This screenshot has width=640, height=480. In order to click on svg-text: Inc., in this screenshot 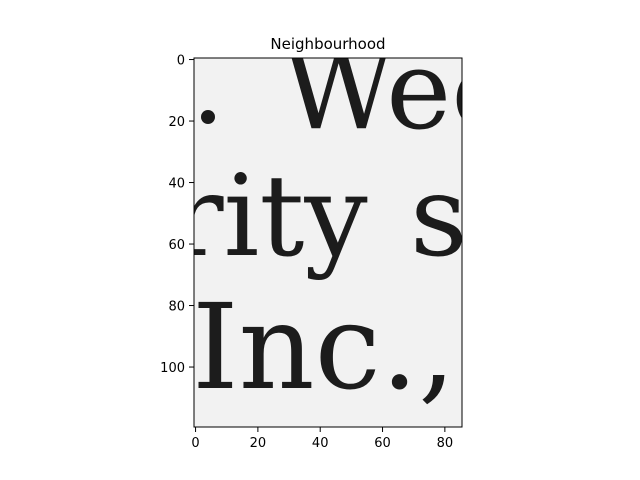, I will do `click(324, 347)`.